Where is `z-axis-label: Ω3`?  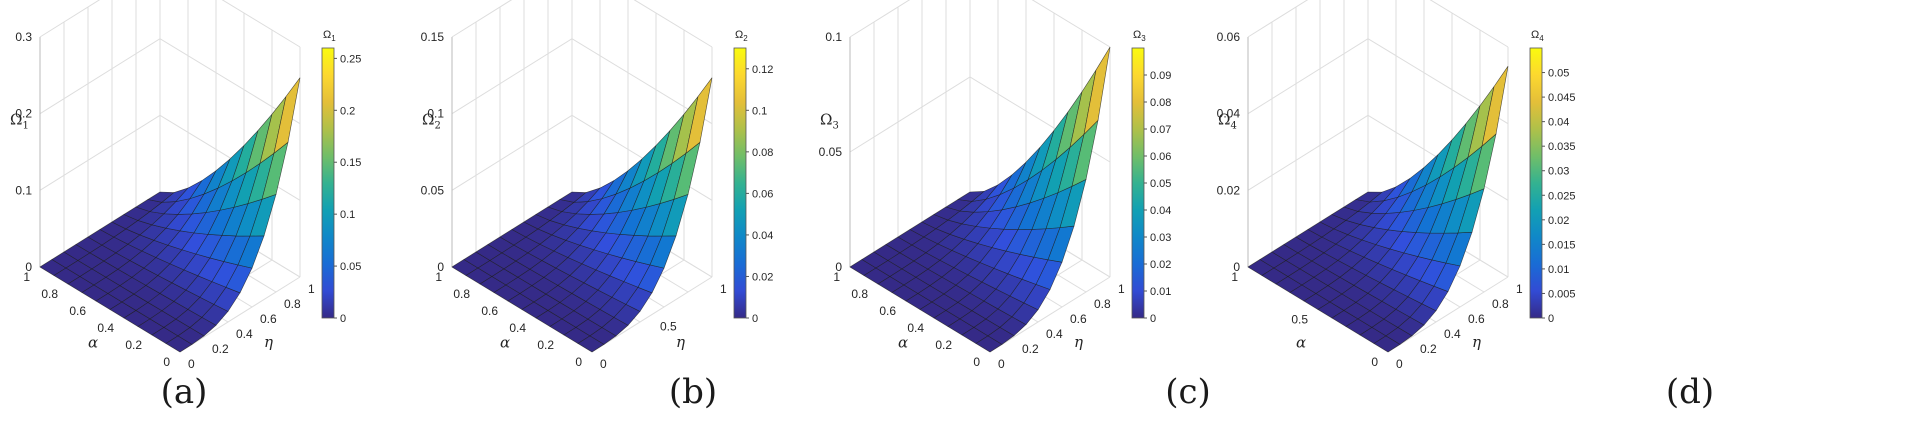 z-axis-label: Ω3 is located at coordinates (829, 120).